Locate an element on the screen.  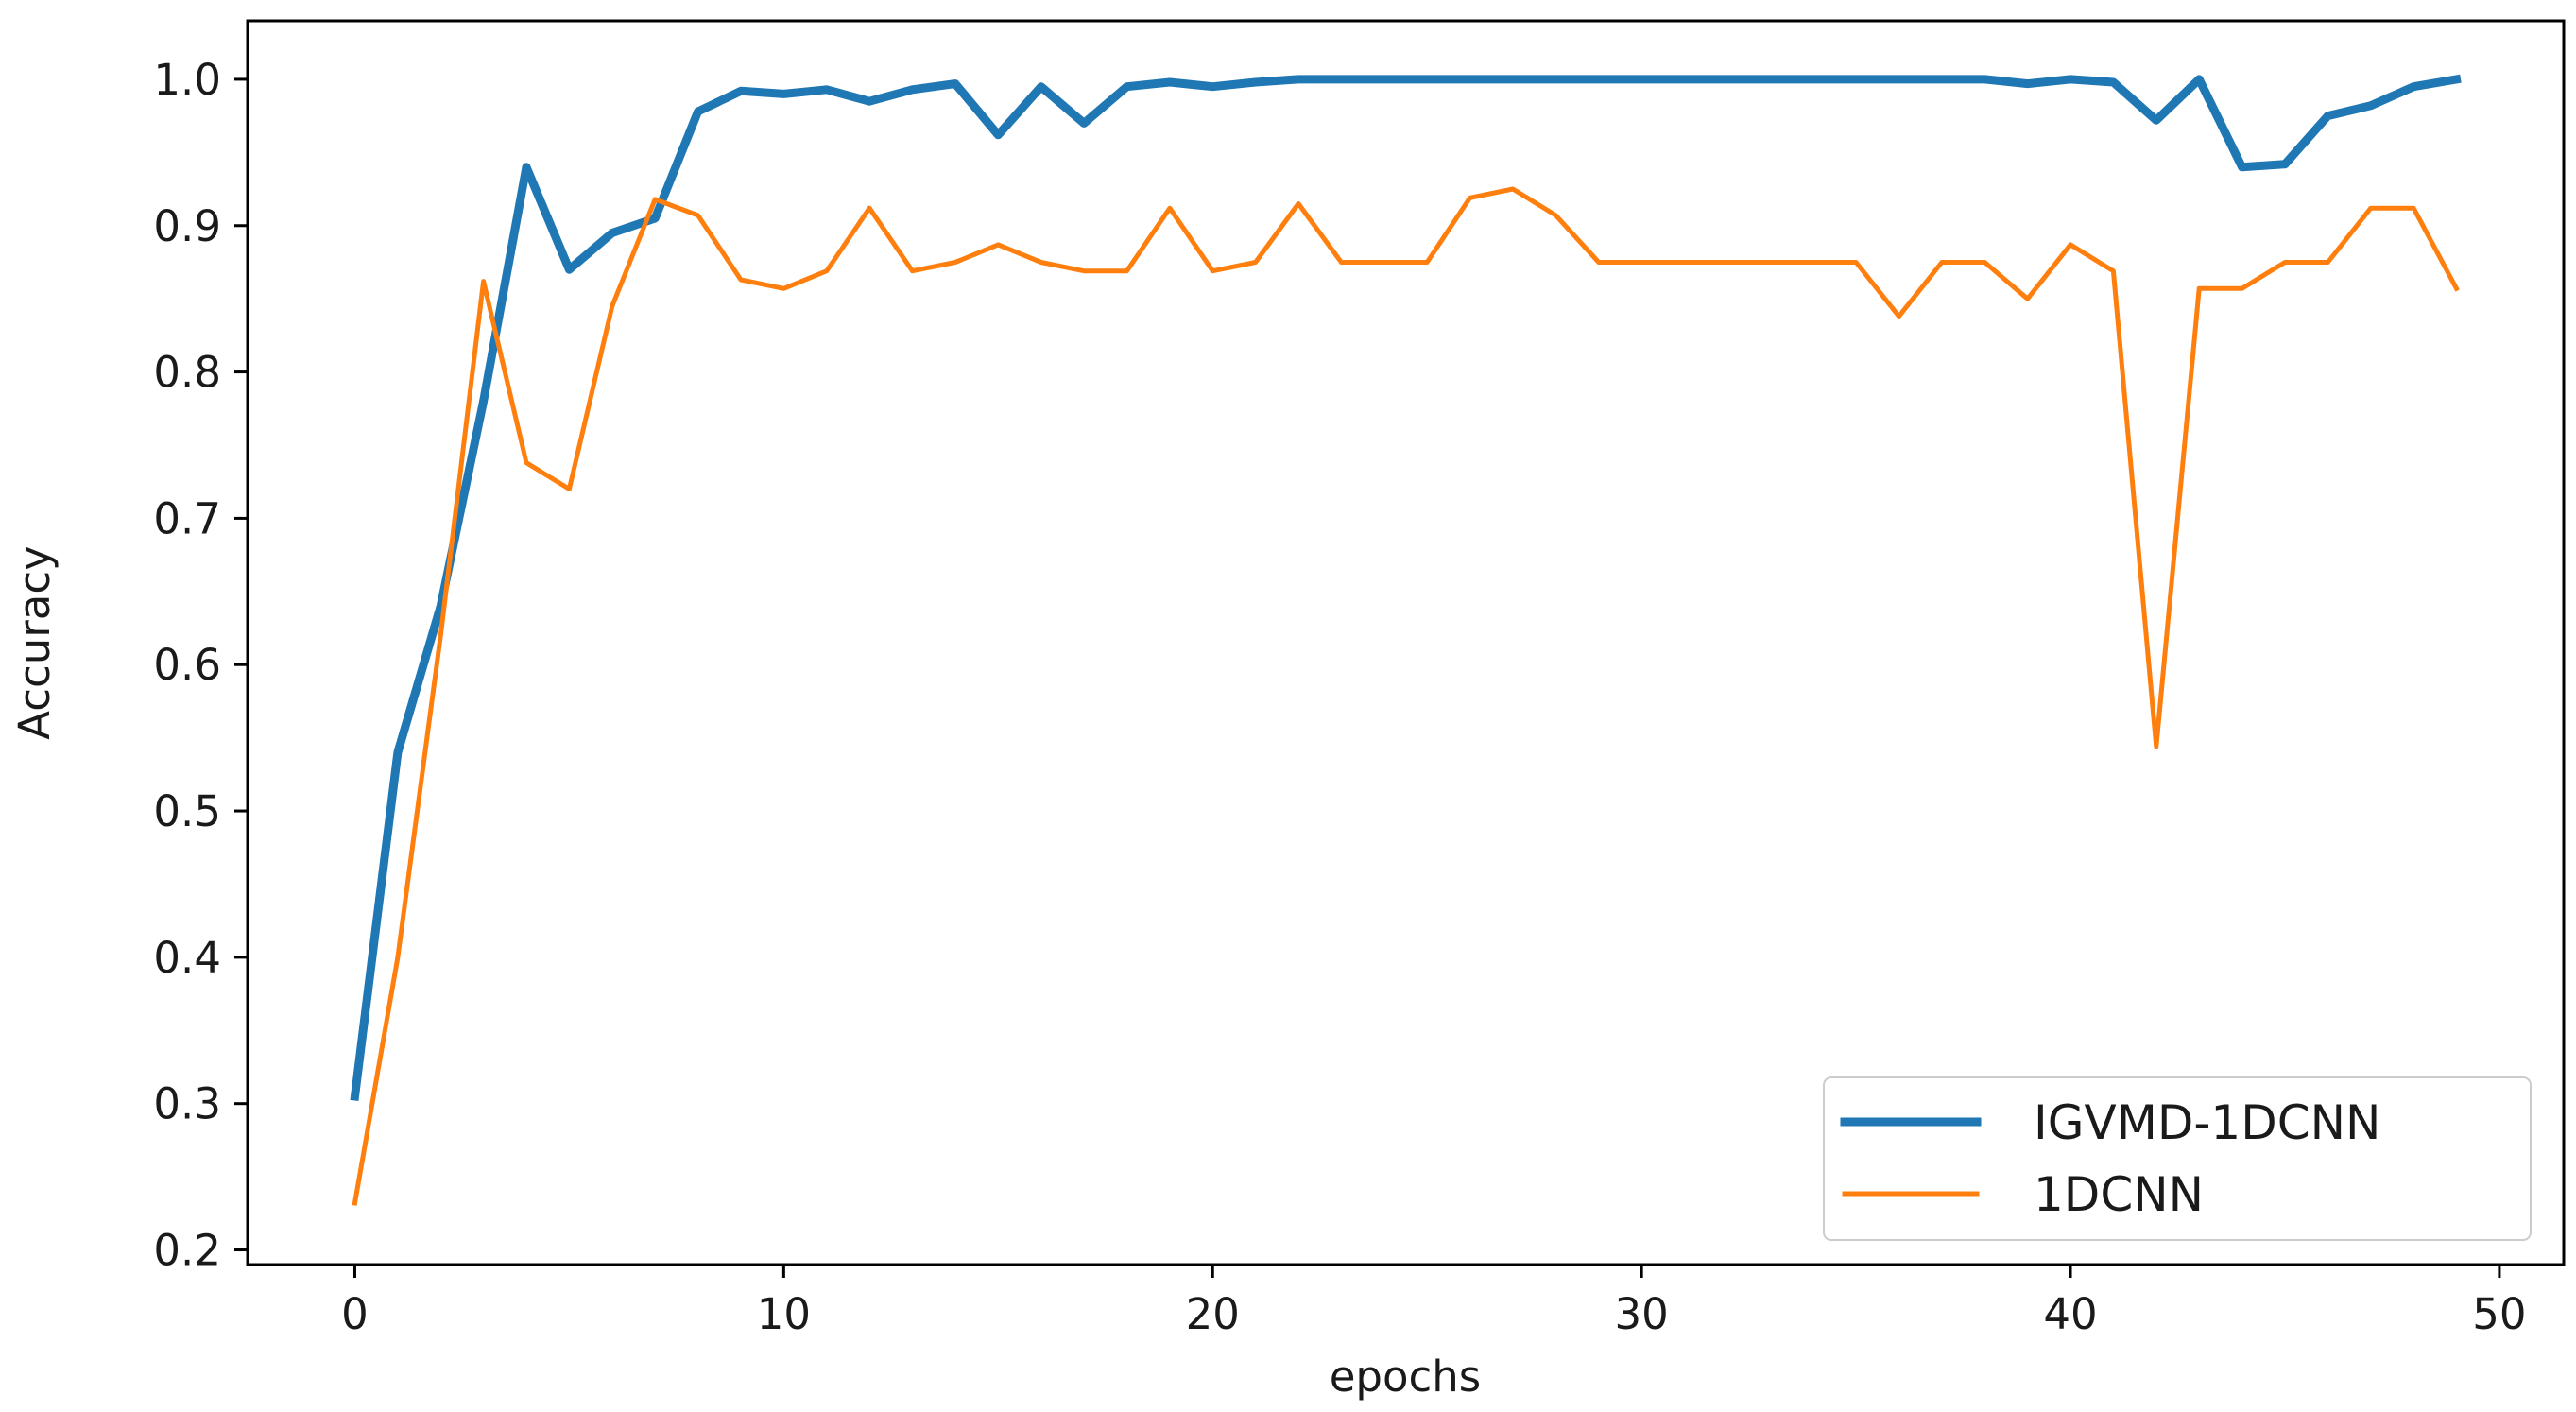
y-tick-label: 0.7 is located at coordinates (187, 518).